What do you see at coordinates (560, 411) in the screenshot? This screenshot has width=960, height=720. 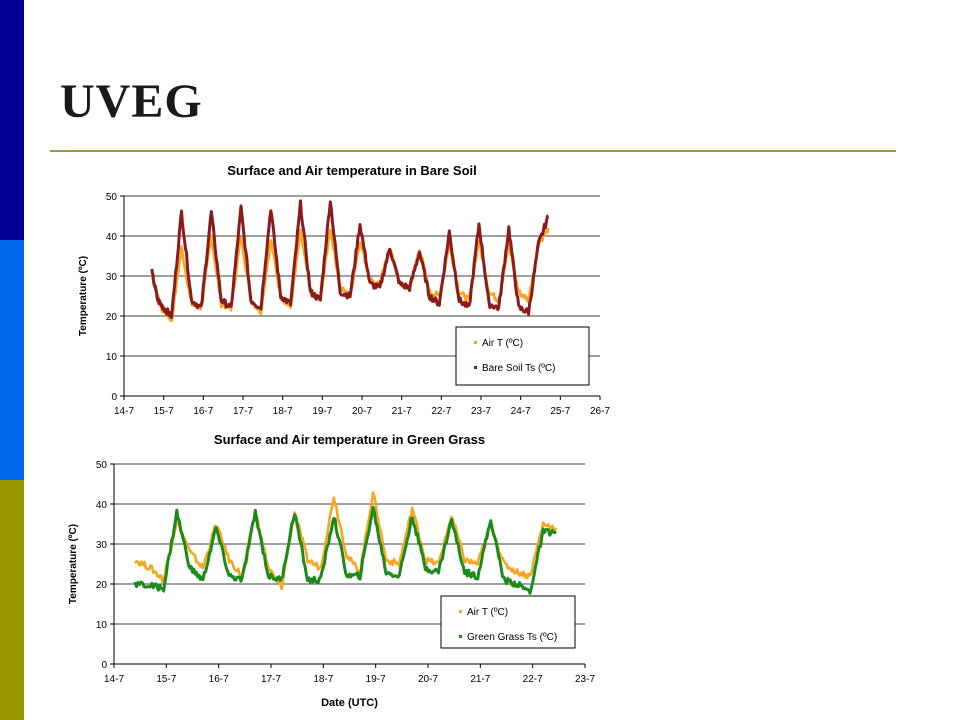 I see `x-tick-label: 25-7` at bounding box center [560, 411].